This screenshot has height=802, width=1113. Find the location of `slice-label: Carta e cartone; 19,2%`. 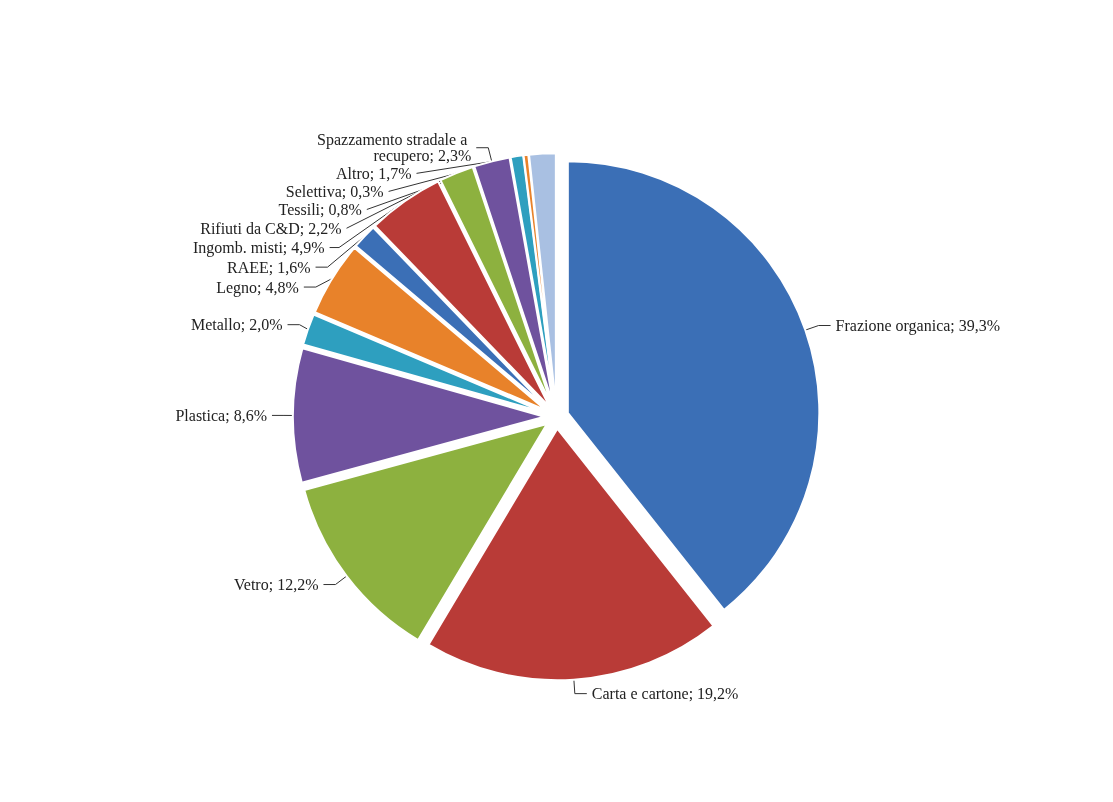

slice-label: Carta e cartone; 19,2% is located at coordinates (665, 694).